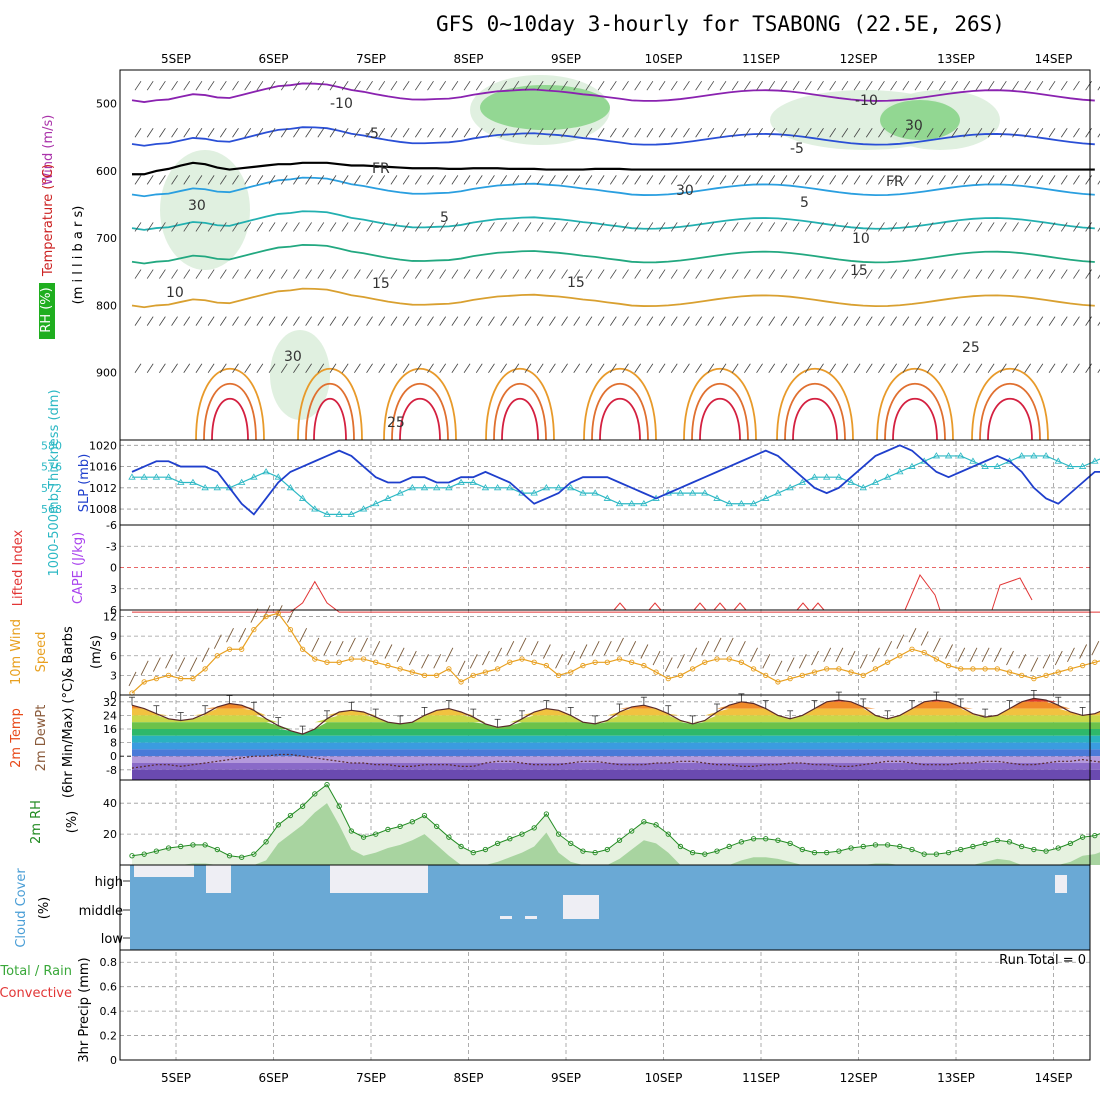 This screenshot has width=1100, height=1100. Describe the element at coordinates (16, 738) in the screenshot. I see `y-axis-label: 2m Temp` at that location.